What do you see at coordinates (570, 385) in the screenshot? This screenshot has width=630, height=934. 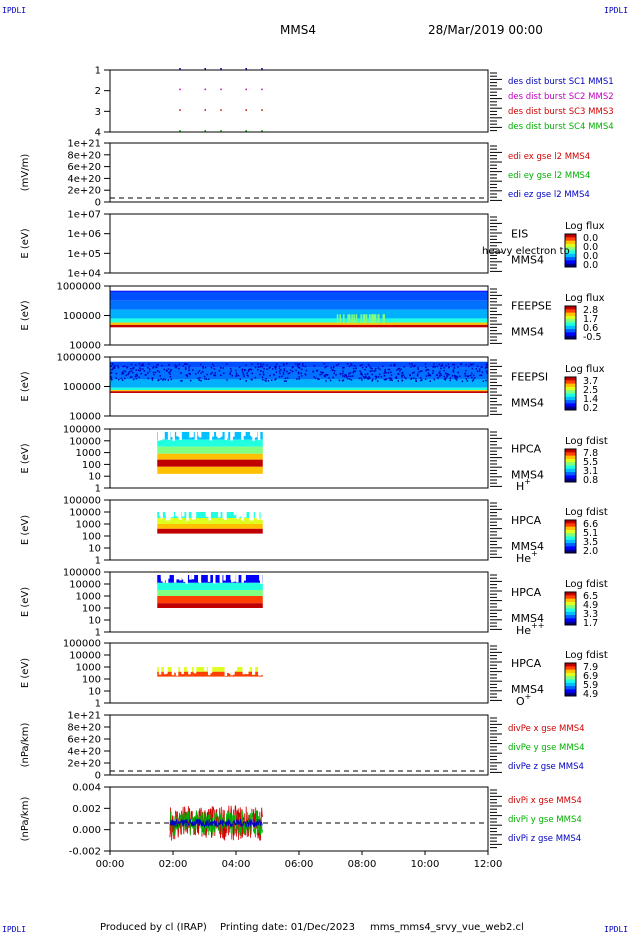 I see `feepsi-colorbar-cell` at bounding box center [570, 385].